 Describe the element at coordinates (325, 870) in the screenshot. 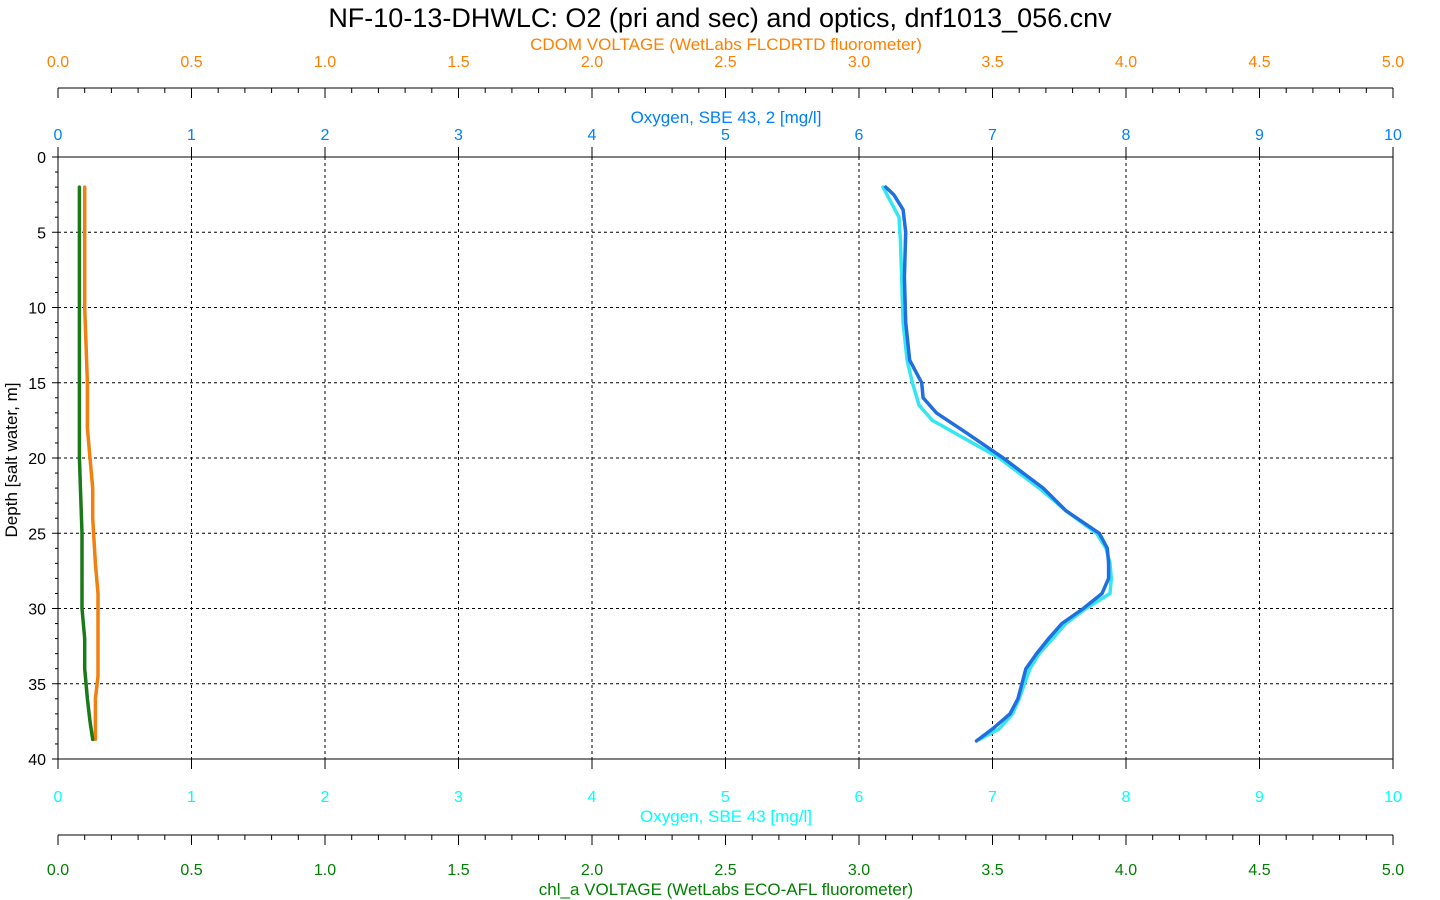

I see `chl-tick-label: 1.0` at that location.